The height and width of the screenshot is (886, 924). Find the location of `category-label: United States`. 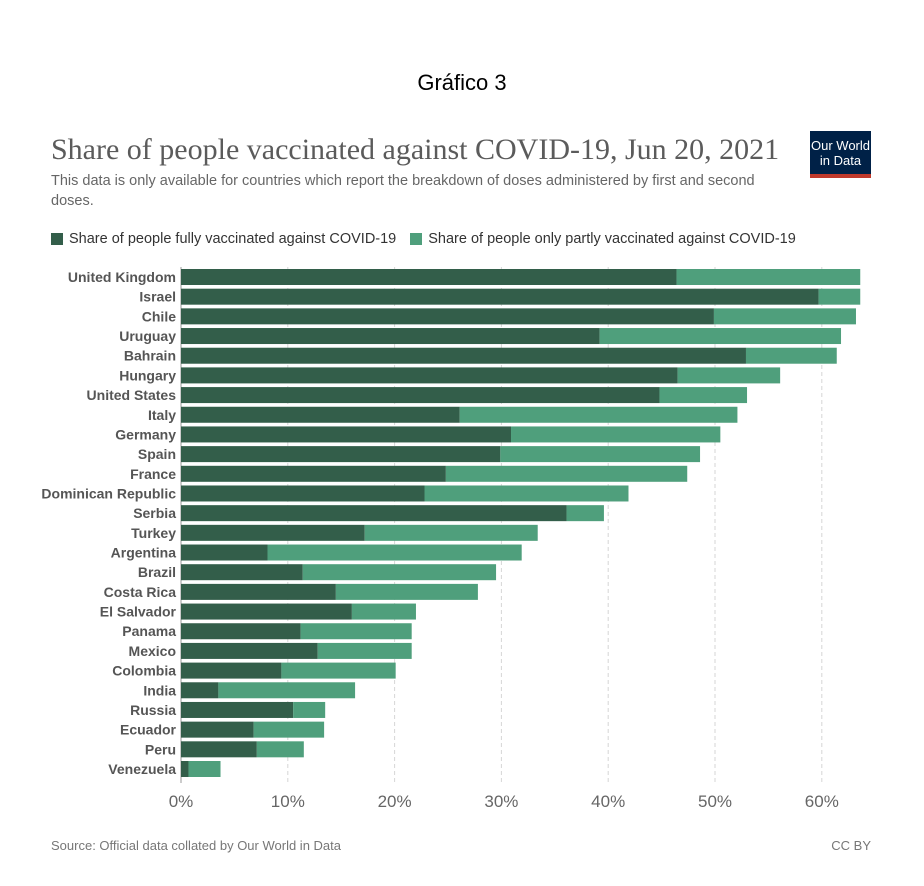

category-label: United States is located at coordinates (132, 395).